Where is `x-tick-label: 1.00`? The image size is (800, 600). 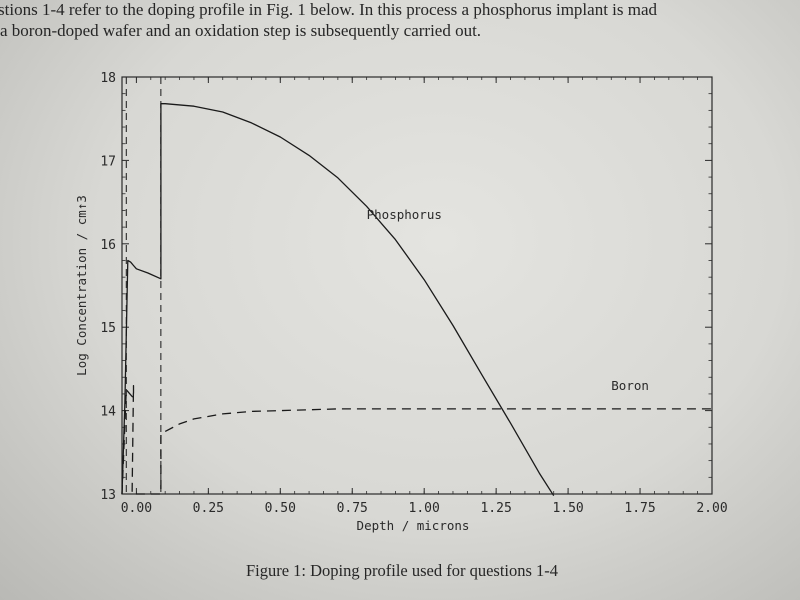
x-tick-label: 1.00 is located at coordinates (424, 508).